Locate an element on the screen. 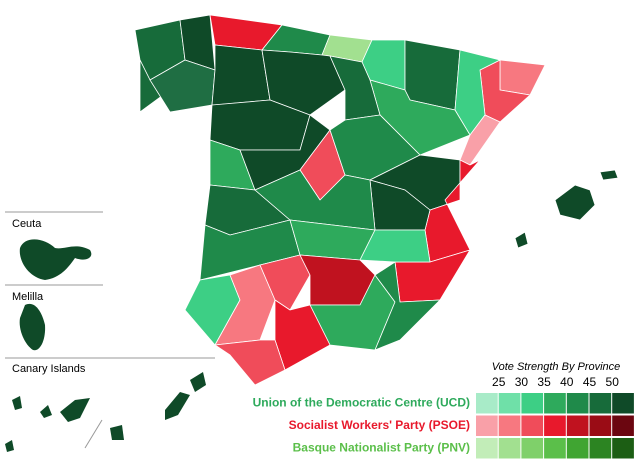  inset-label: Melilla is located at coordinates (28, 297).